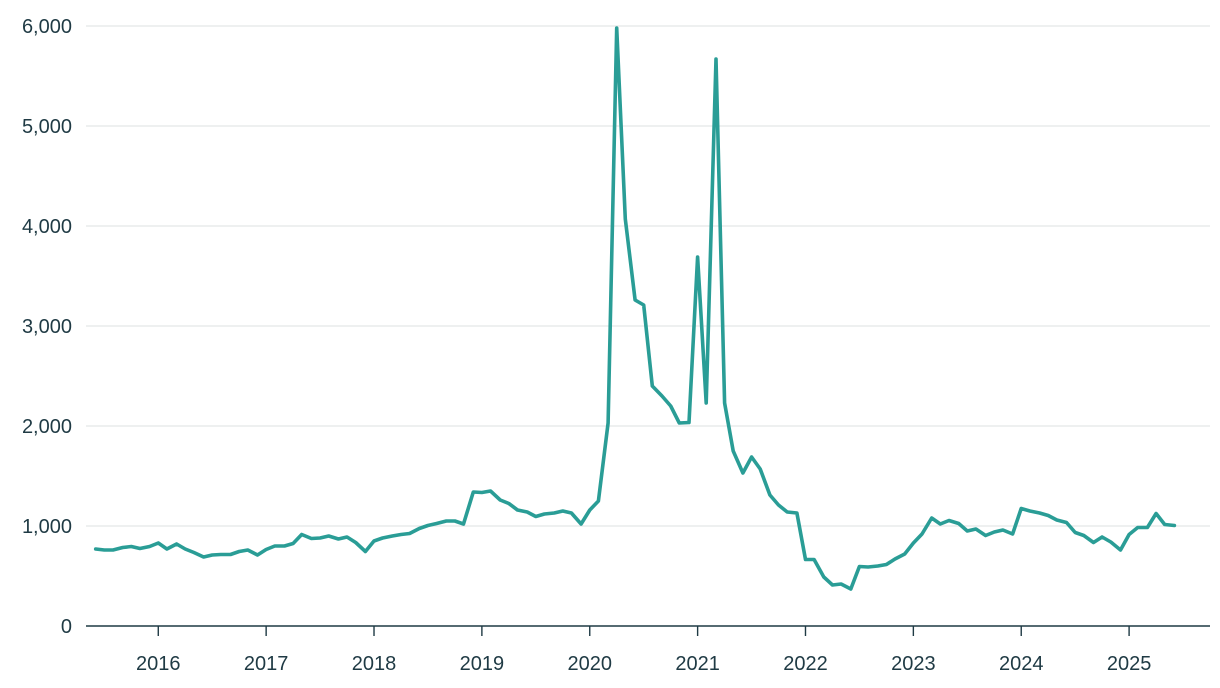 Image resolution: width=1220 pixels, height=688 pixels. I want to click on y-axis-tick-labels: 0 1,000 2,000 3,000 4,000 5,000 6,000, so click(47, 327).